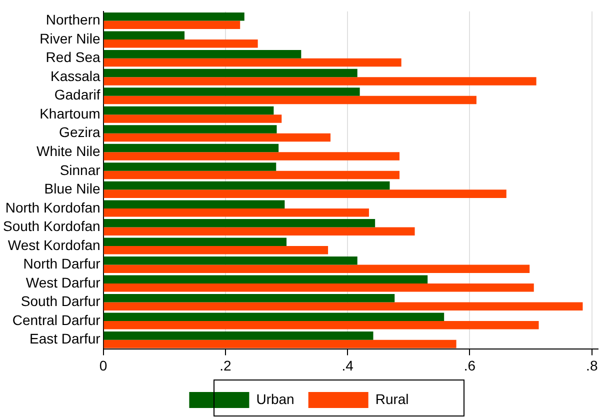  I want to click on y-tick-label: Central Darfur, so click(56, 320).